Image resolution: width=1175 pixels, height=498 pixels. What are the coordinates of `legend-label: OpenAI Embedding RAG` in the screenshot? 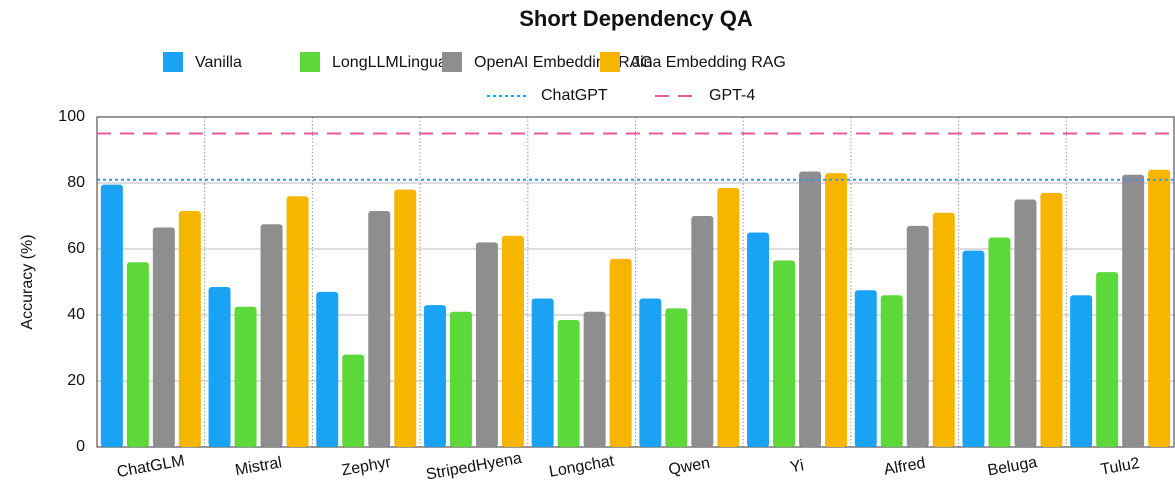 It's located at (563, 62).